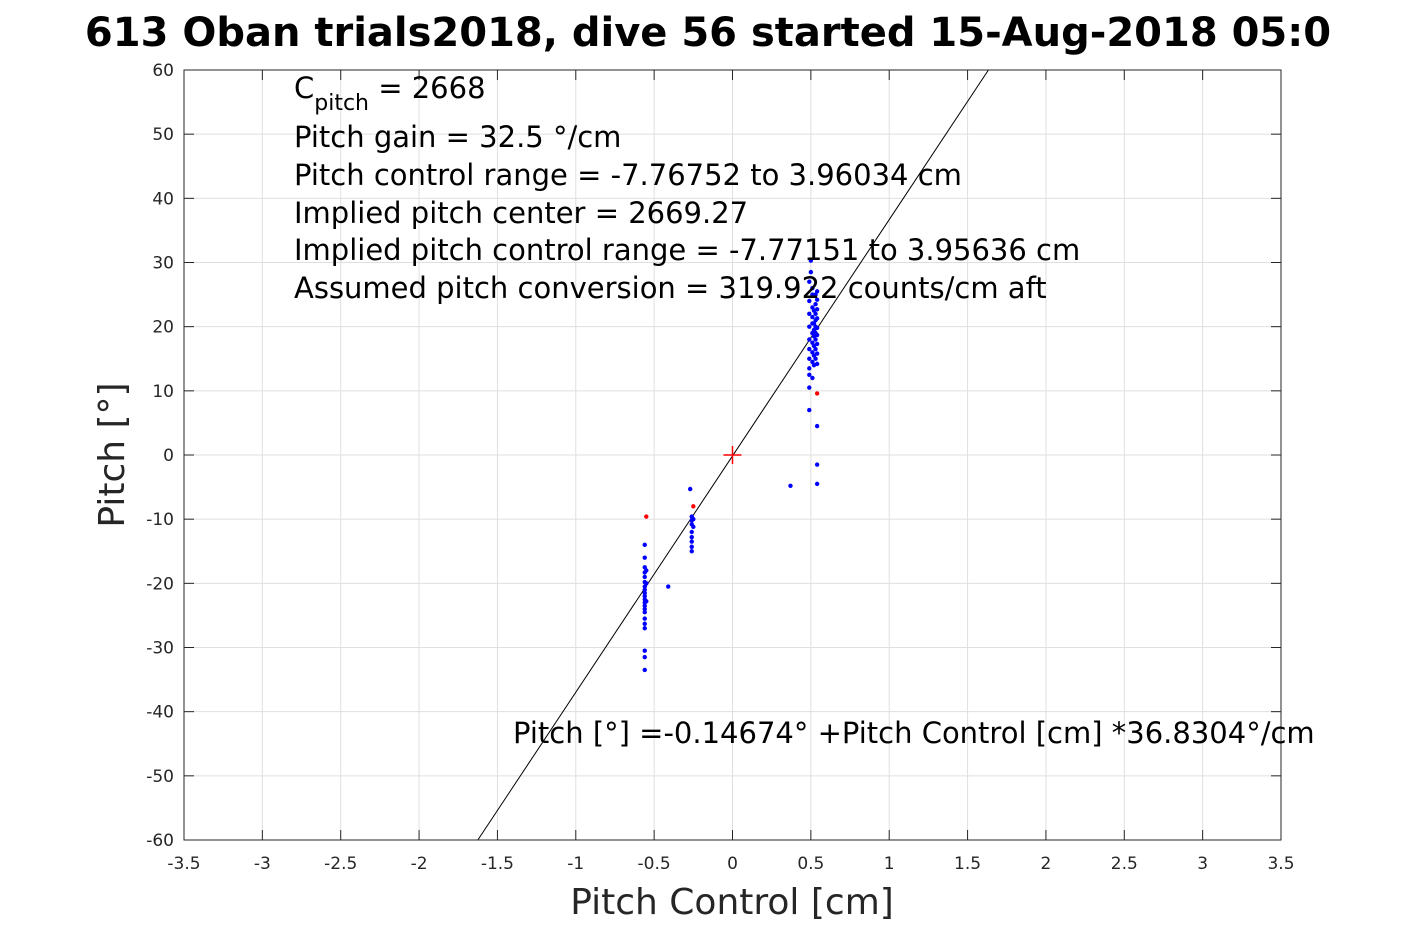 The height and width of the screenshot is (945, 1417). What do you see at coordinates (163, 264) in the screenshot?
I see `y-tick-label: 30` at bounding box center [163, 264].